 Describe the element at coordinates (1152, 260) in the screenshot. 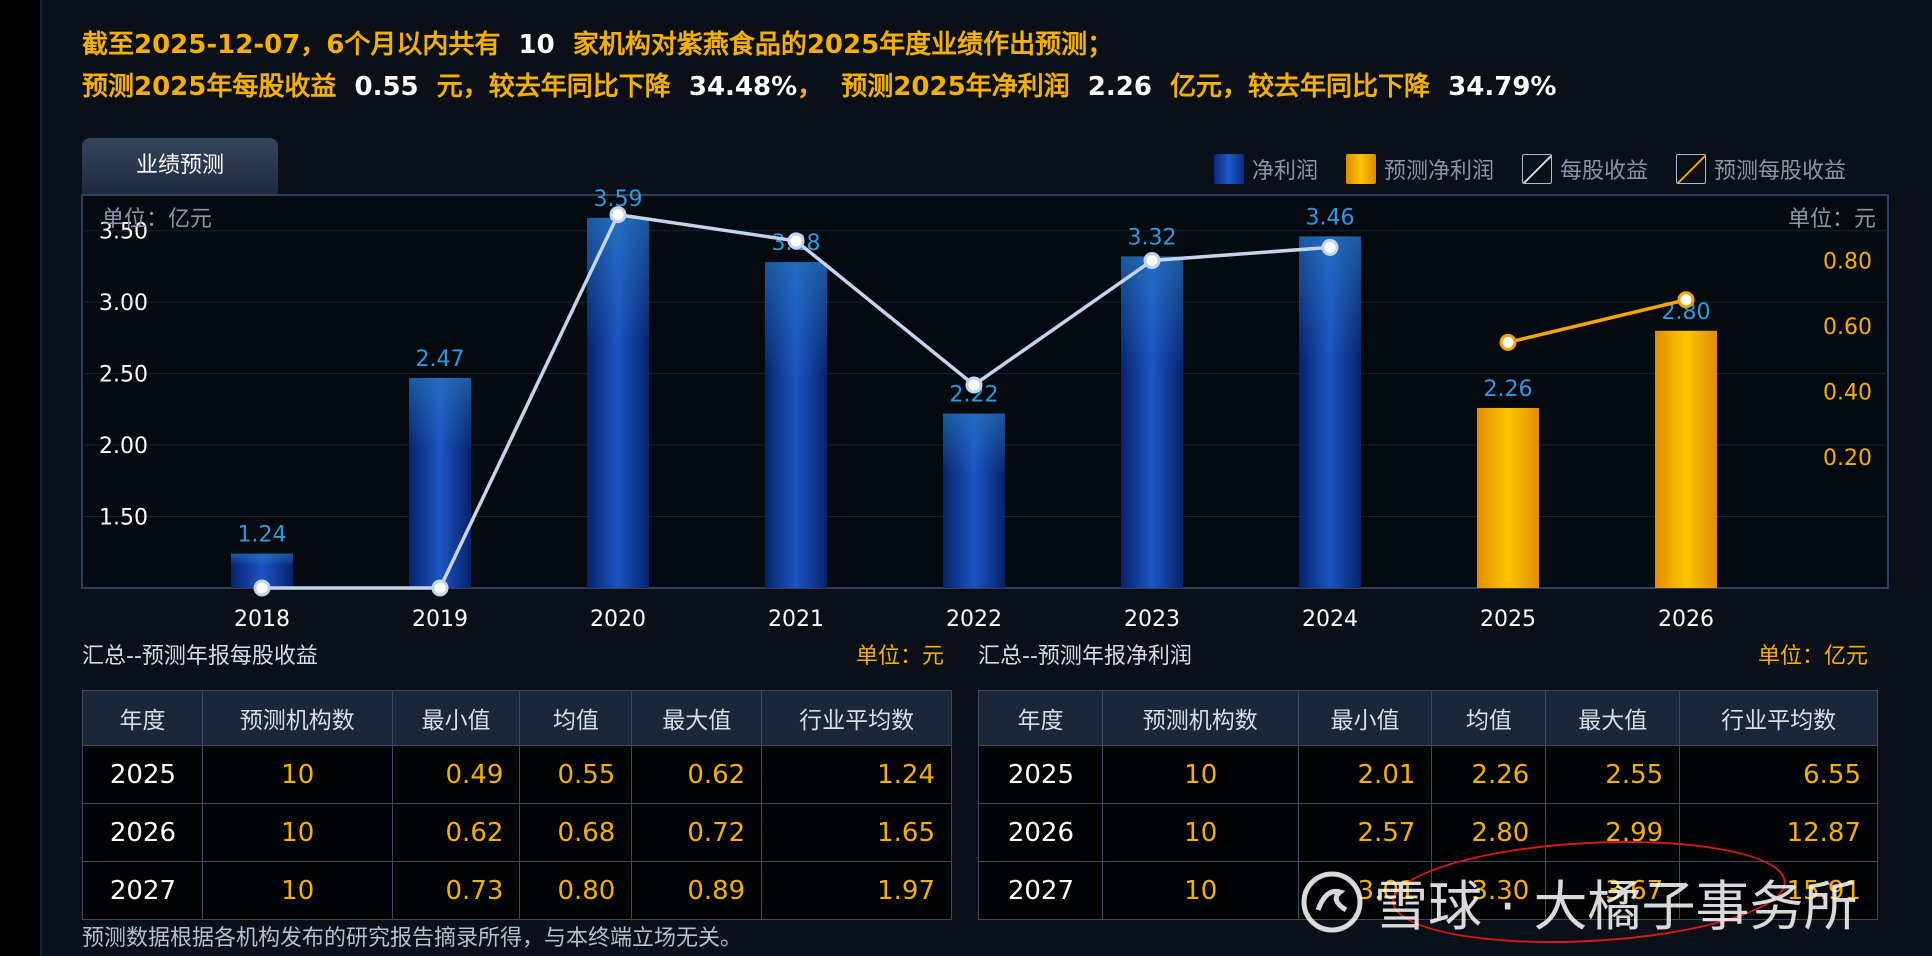

I see `eps-point-2023` at that location.